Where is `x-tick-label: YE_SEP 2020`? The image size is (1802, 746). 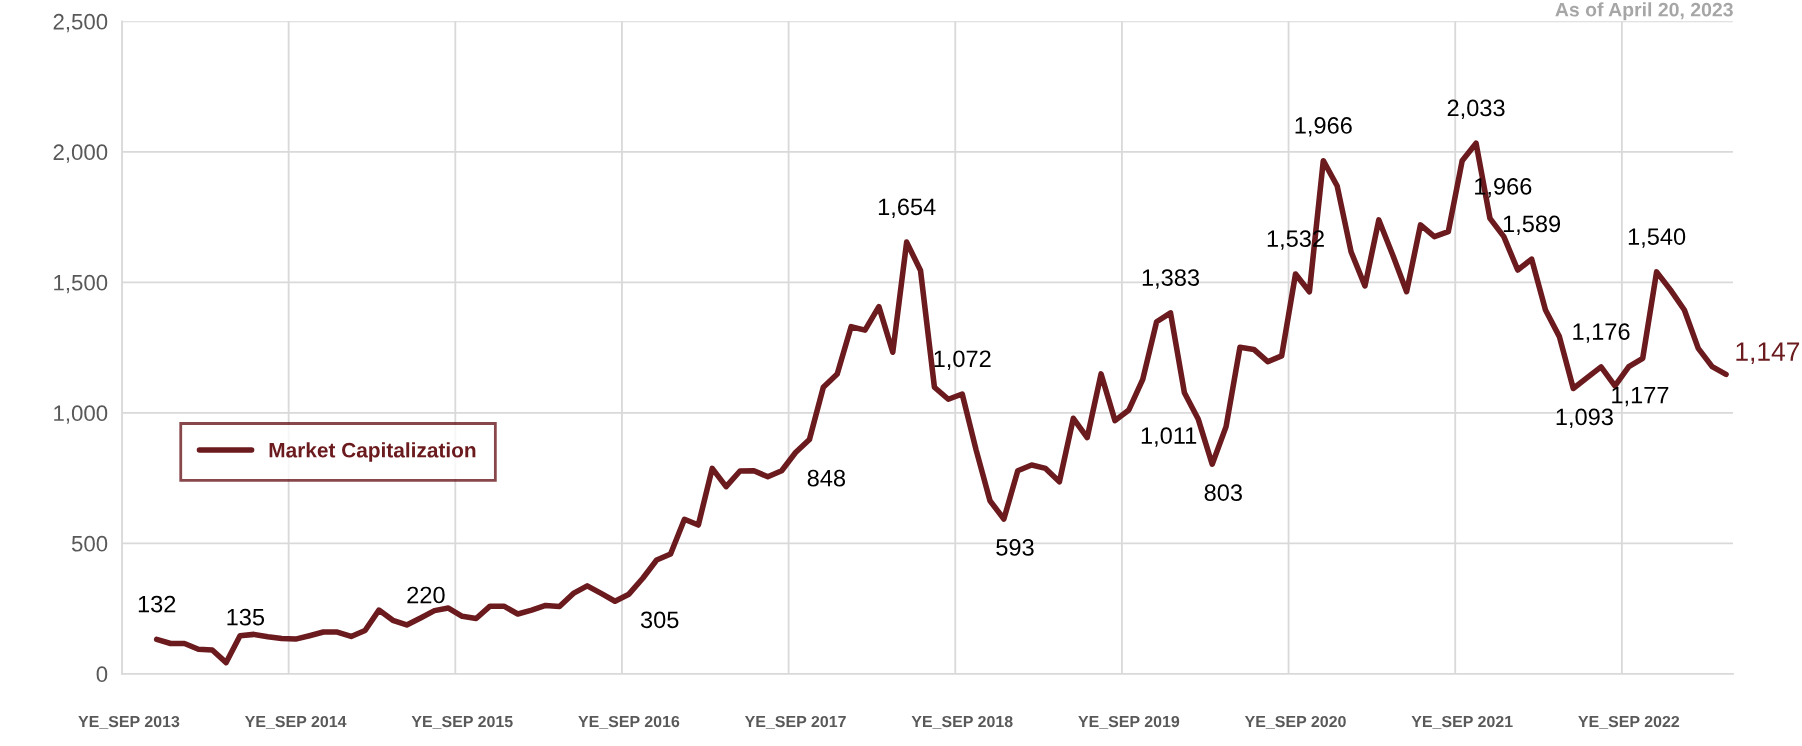 x-tick-label: YE_SEP 2020 is located at coordinates (1295, 722).